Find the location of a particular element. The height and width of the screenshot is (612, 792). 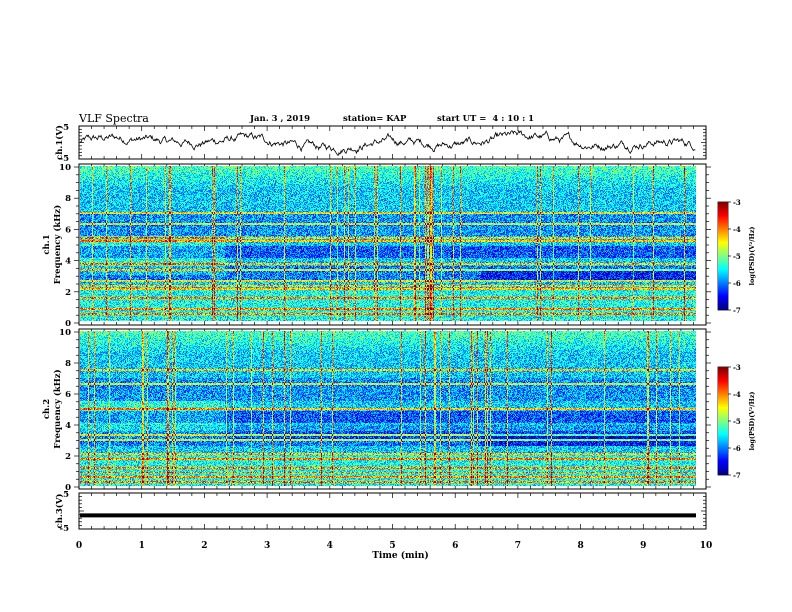

ch1-waveform-line is located at coordinates (387, 142).